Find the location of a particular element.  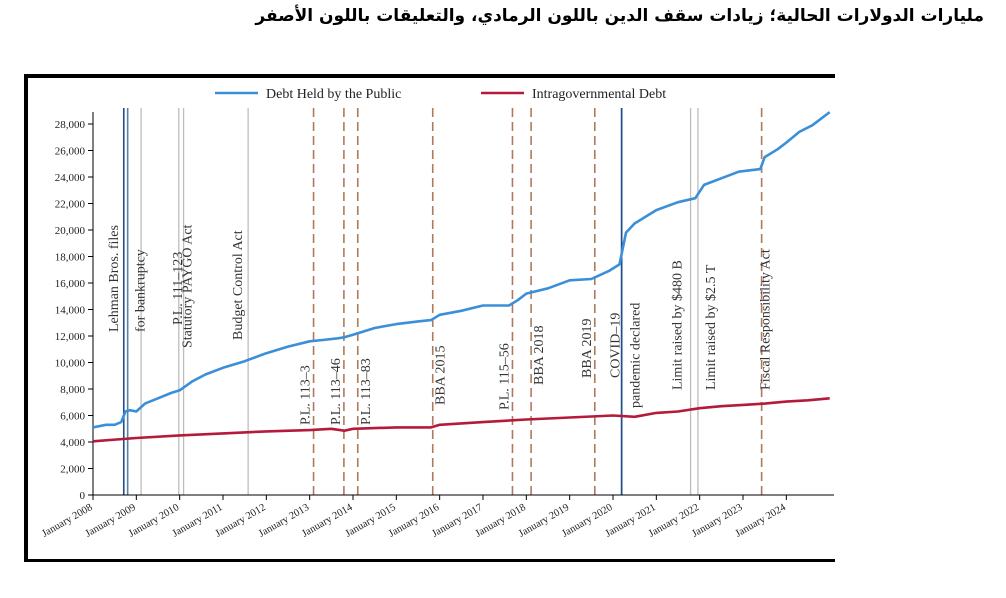

annotation-label: P.L. 115–56 is located at coordinates (504, 376).